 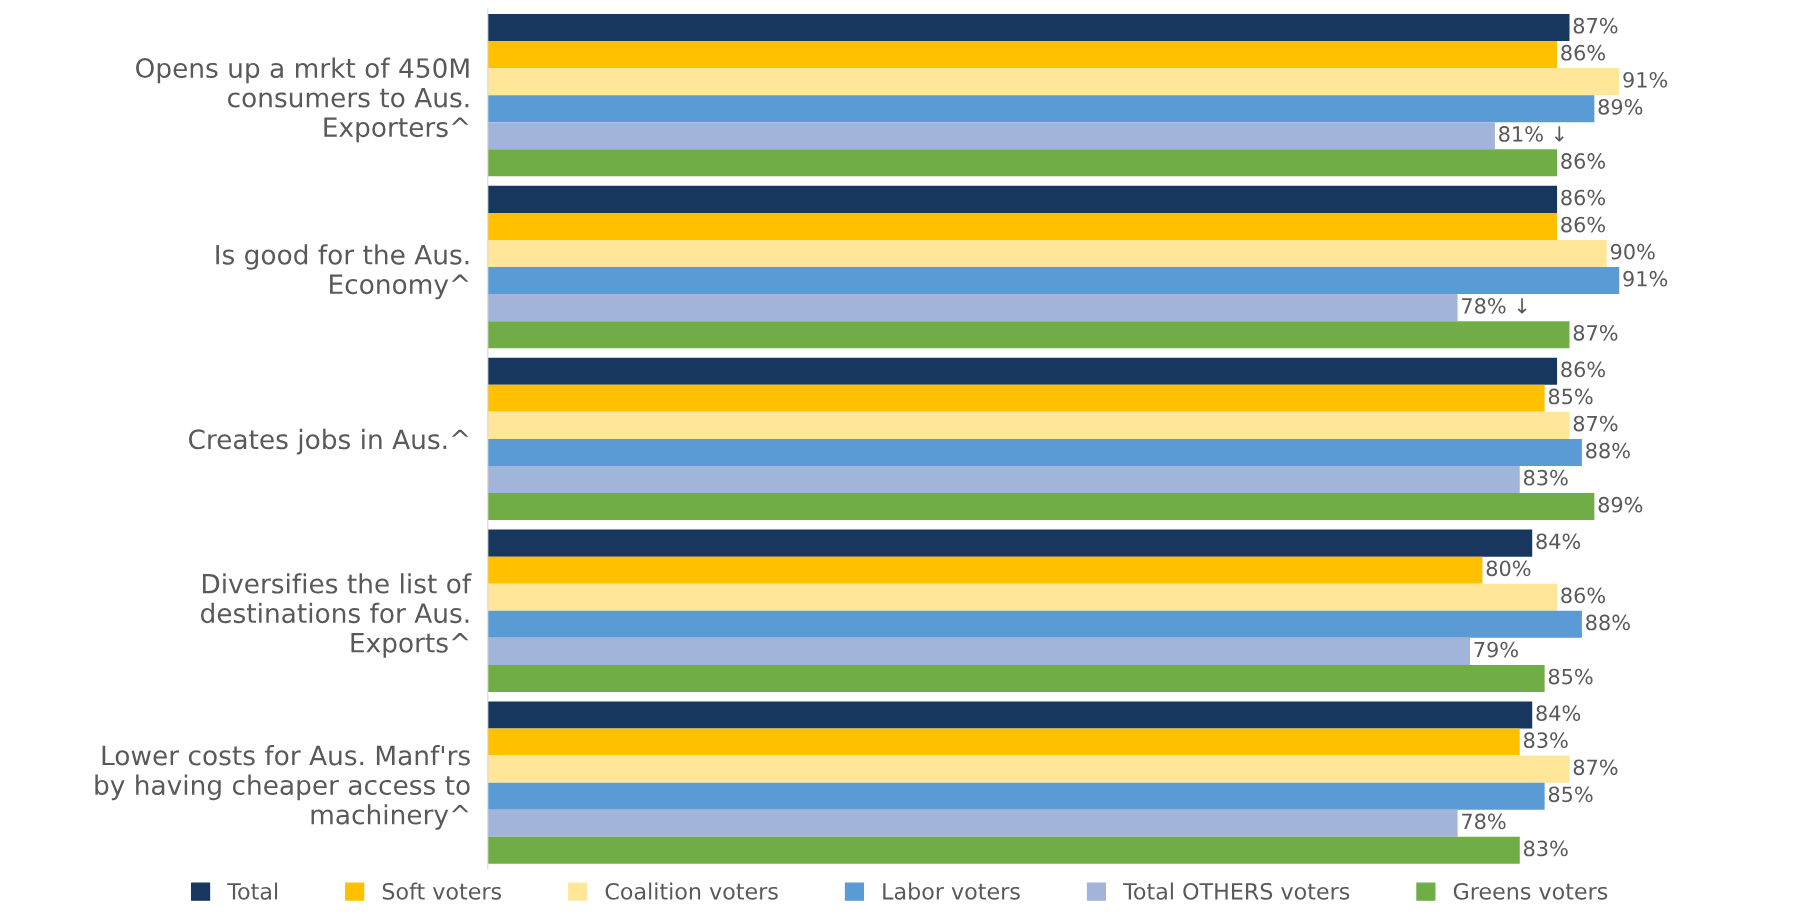 What do you see at coordinates (302, 100) in the screenshot?
I see `y-tick-label: Opens up a mrkt of 450M consumers to Aus. Exporters^` at bounding box center [302, 100].